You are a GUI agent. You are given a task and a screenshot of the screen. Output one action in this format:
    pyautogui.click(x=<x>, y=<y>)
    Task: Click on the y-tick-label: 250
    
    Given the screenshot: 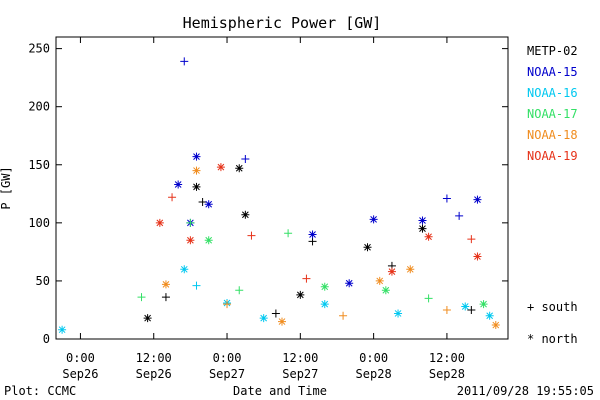 What is the action you would take?
    pyautogui.click(x=39, y=49)
    